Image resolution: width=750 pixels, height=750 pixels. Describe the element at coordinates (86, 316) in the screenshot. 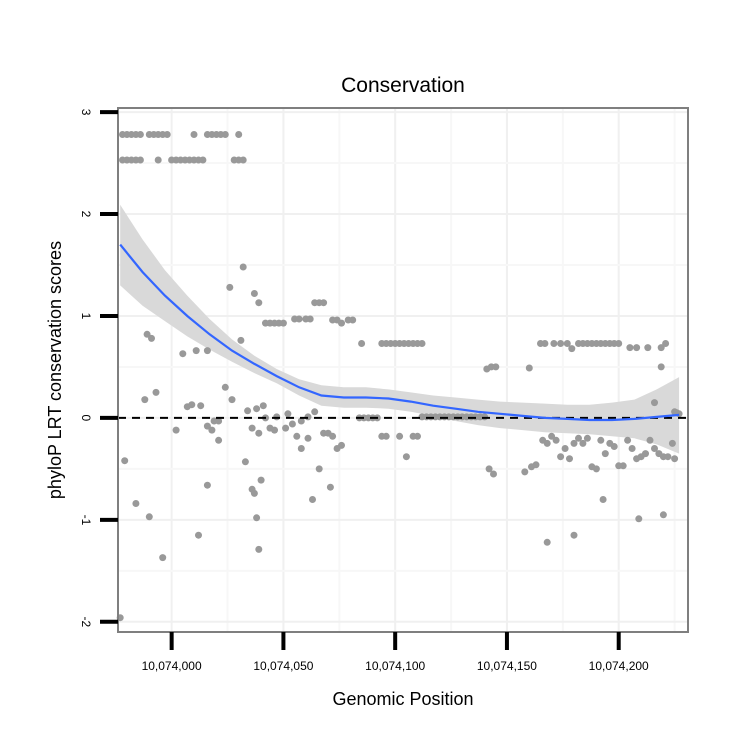

I see `y-tick-label: 1` at that location.